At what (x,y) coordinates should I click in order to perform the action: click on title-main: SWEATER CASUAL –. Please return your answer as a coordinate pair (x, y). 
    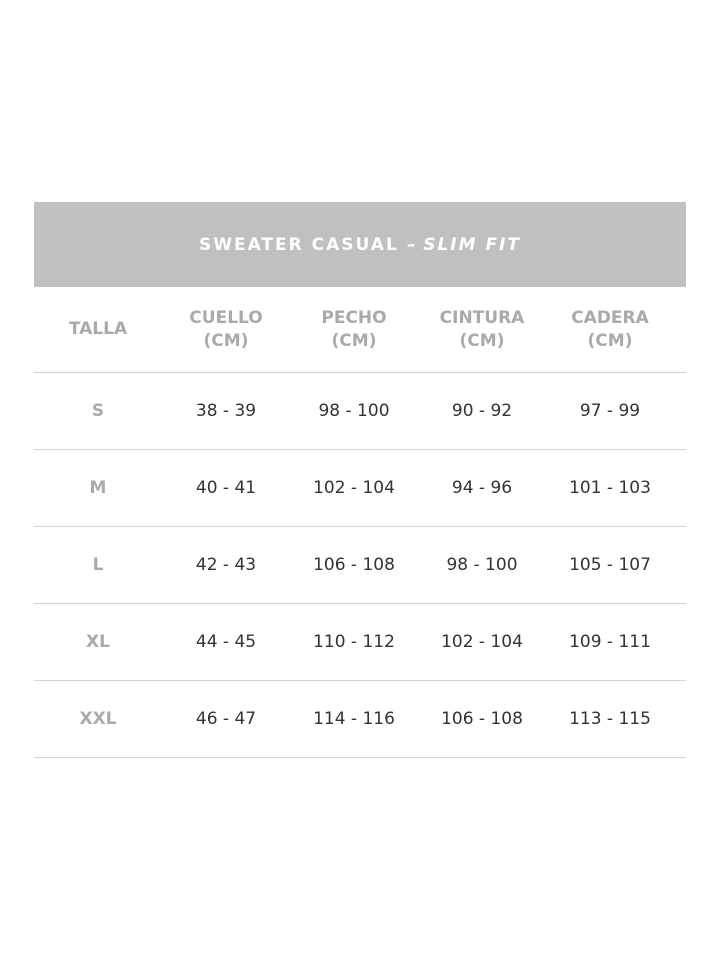
    Looking at the image, I should click on (308, 244).